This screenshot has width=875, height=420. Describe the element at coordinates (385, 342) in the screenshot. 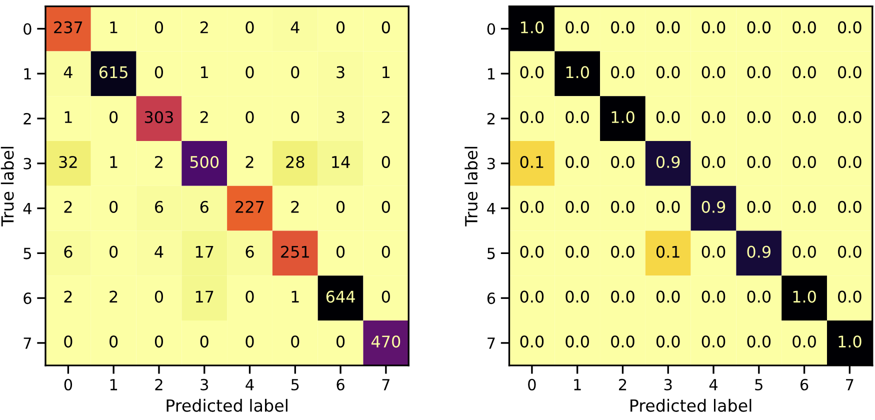

I see `data-label: 470` at that location.